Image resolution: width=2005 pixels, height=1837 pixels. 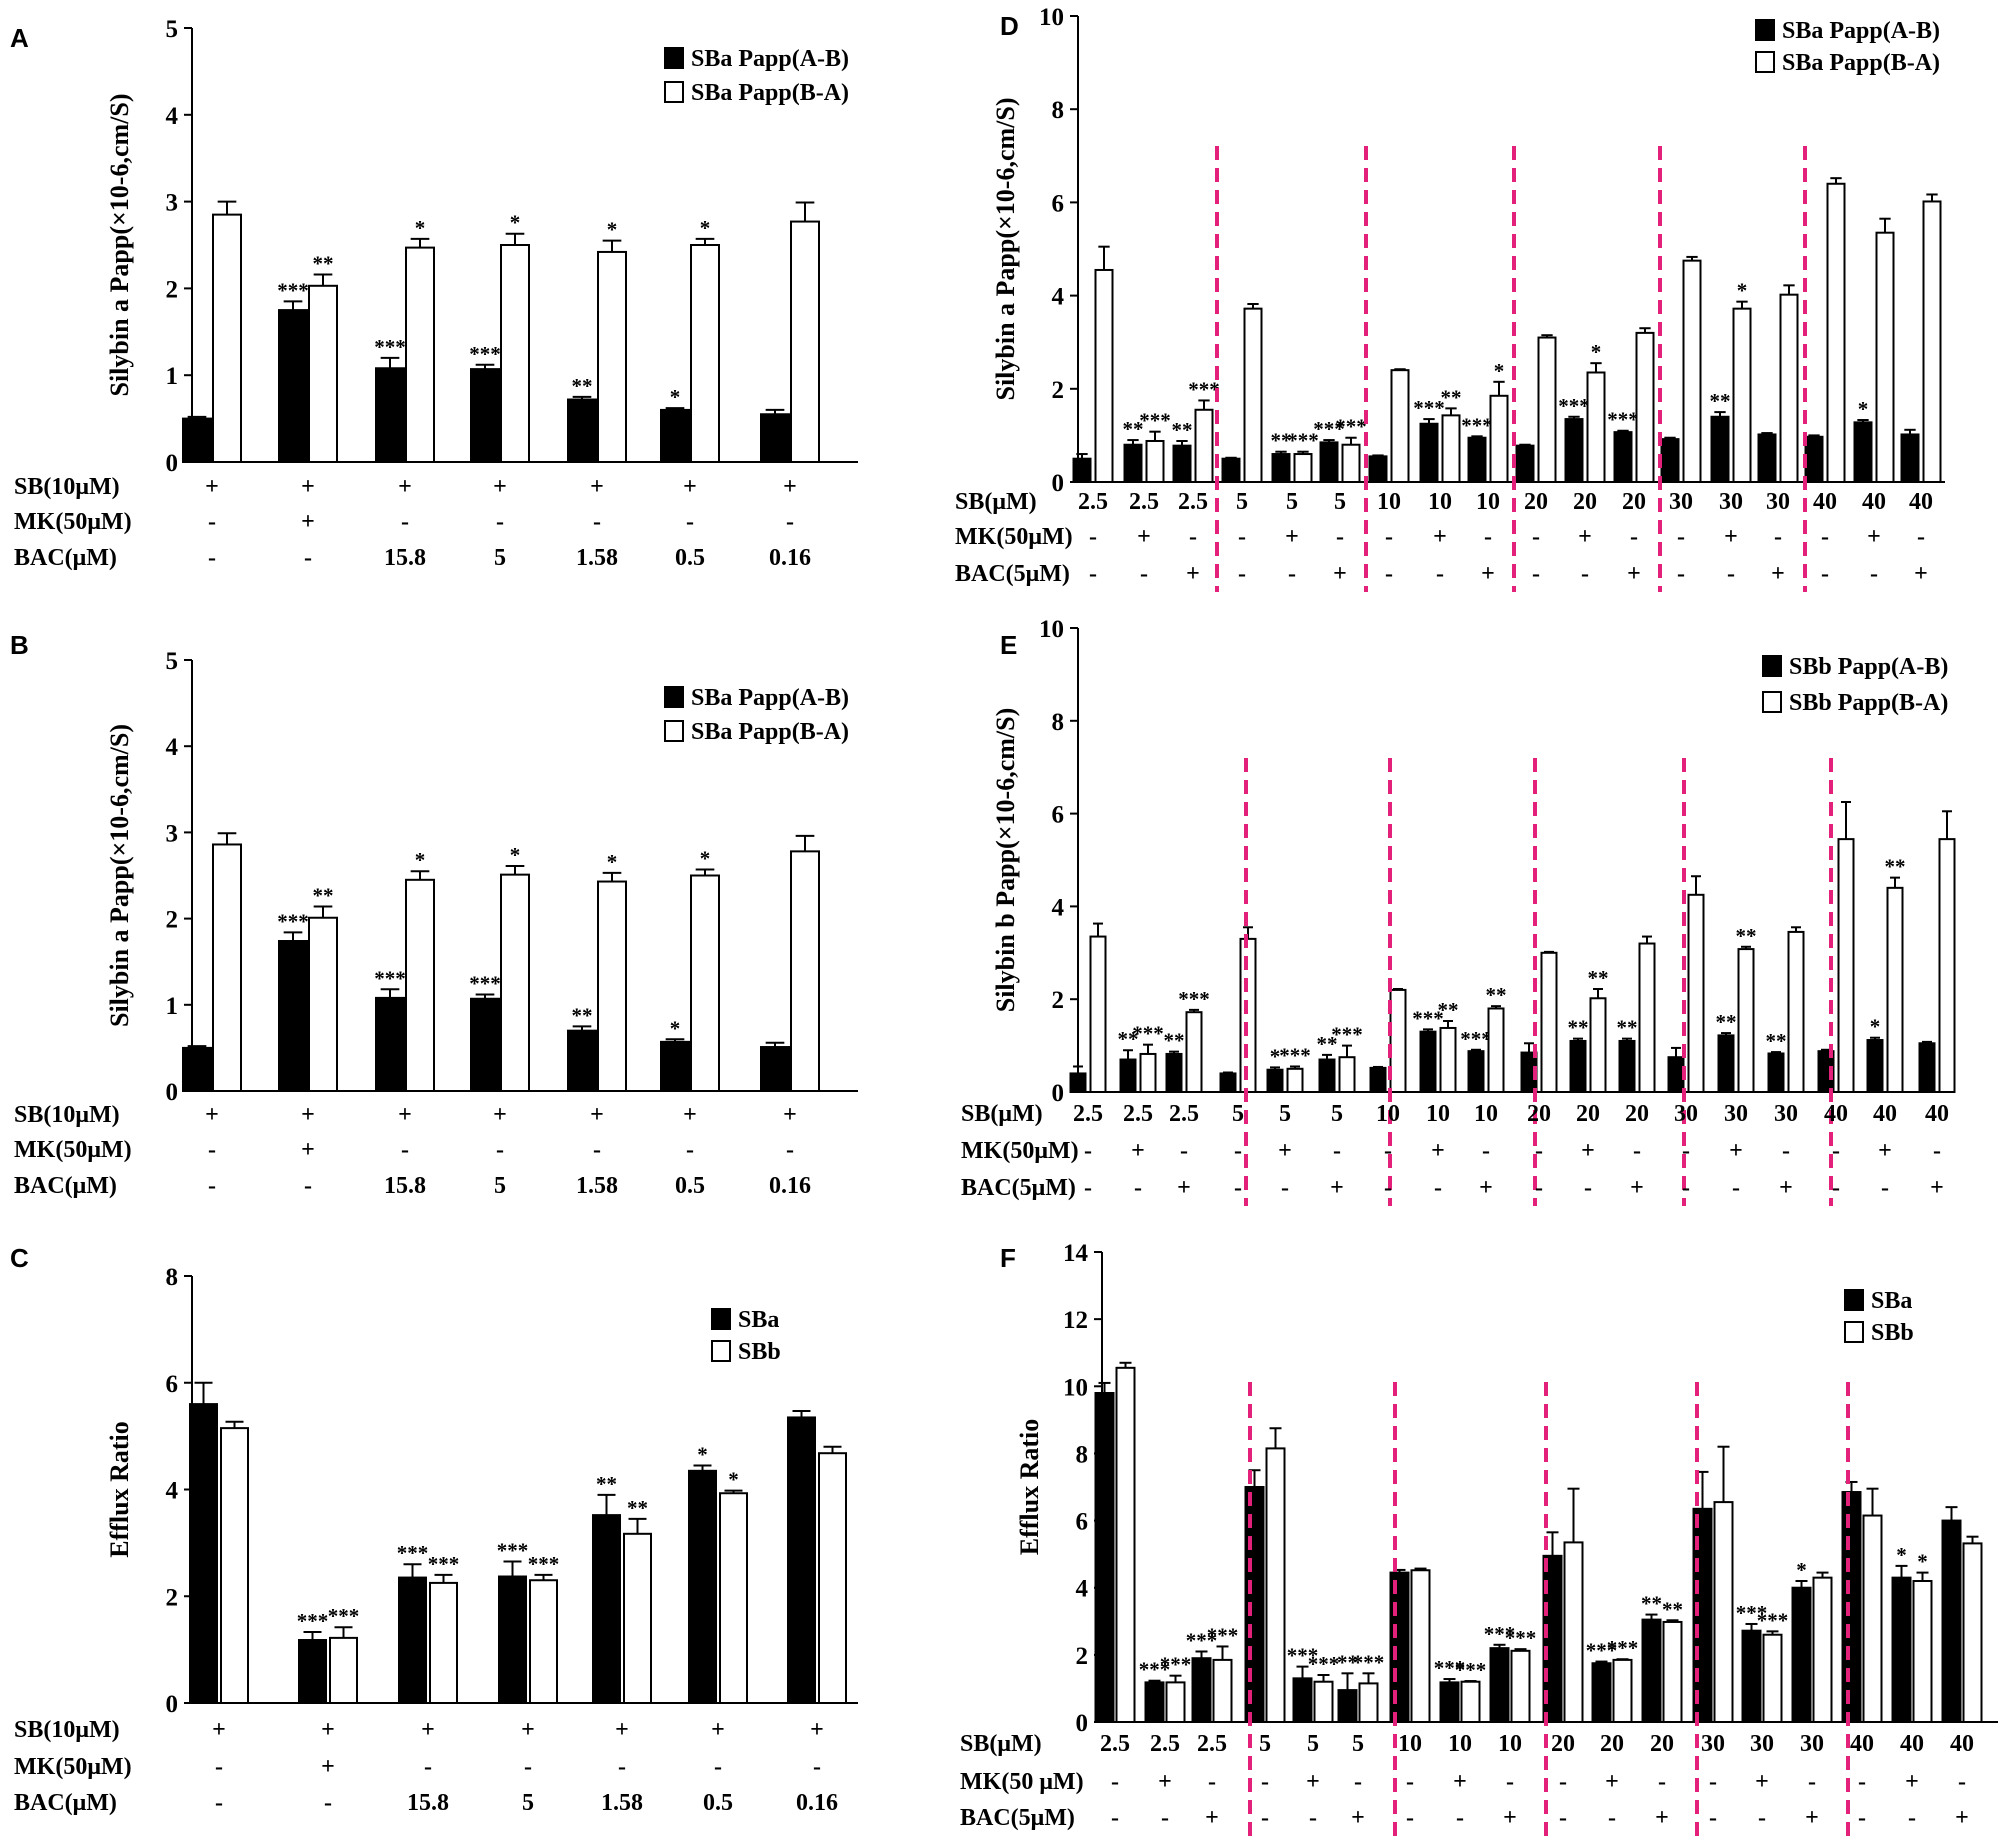 What do you see at coordinates (1681, 502) in the screenshot?
I see `condition-value: 30` at bounding box center [1681, 502].